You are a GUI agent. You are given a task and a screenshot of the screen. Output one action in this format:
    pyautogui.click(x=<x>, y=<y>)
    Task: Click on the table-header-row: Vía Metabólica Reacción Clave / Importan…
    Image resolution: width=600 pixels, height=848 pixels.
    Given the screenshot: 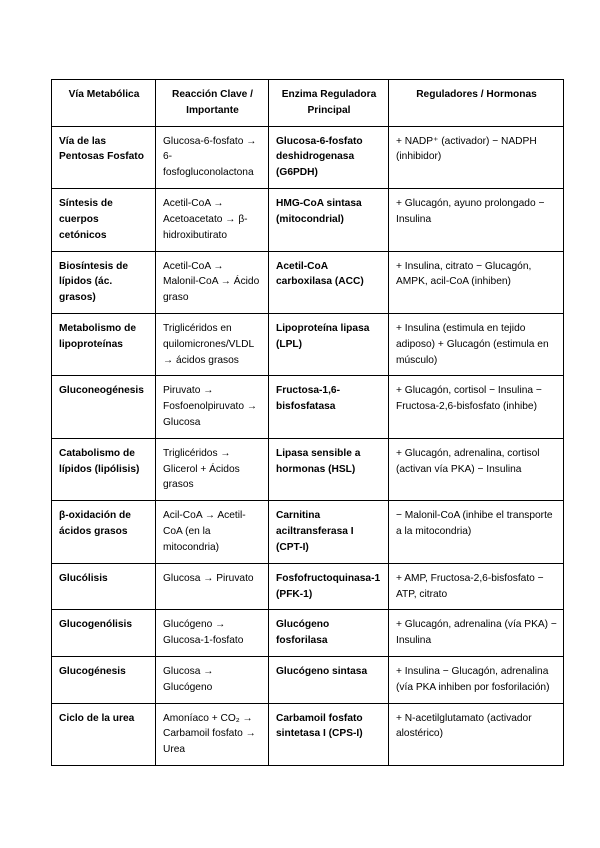 What is the action you would take?
    pyautogui.click(x=307, y=103)
    